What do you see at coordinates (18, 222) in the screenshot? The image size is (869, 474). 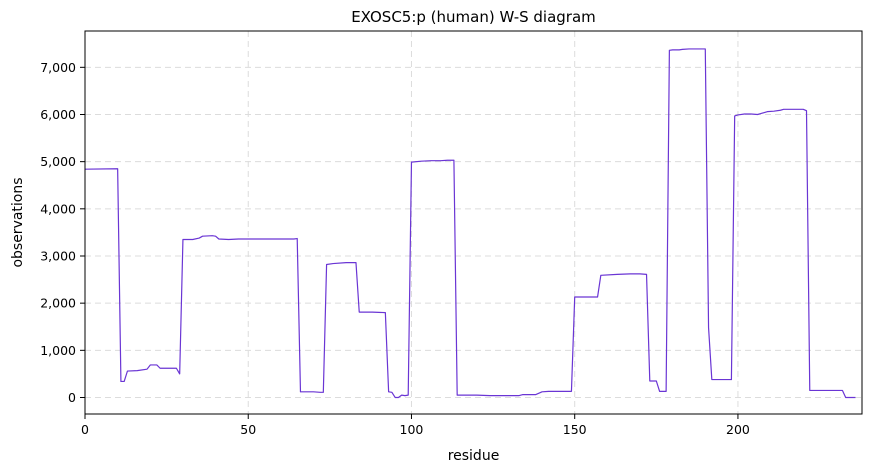 I see `y-axis-label: observations` at bounding box center [18, 222].